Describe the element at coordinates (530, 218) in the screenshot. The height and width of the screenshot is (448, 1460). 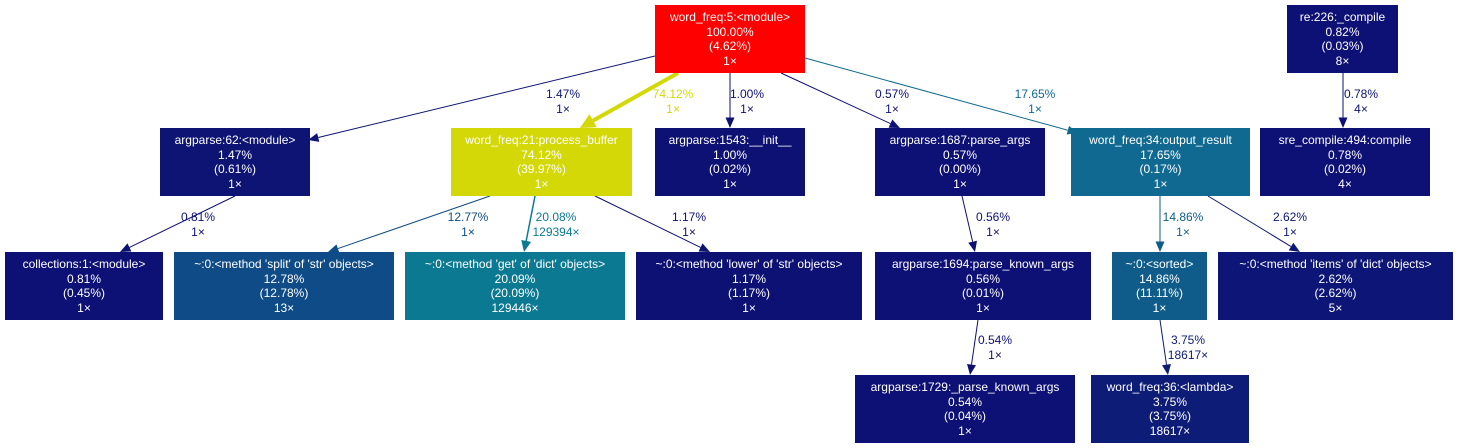
I see `edge-process_buffer-to-get` at that location.